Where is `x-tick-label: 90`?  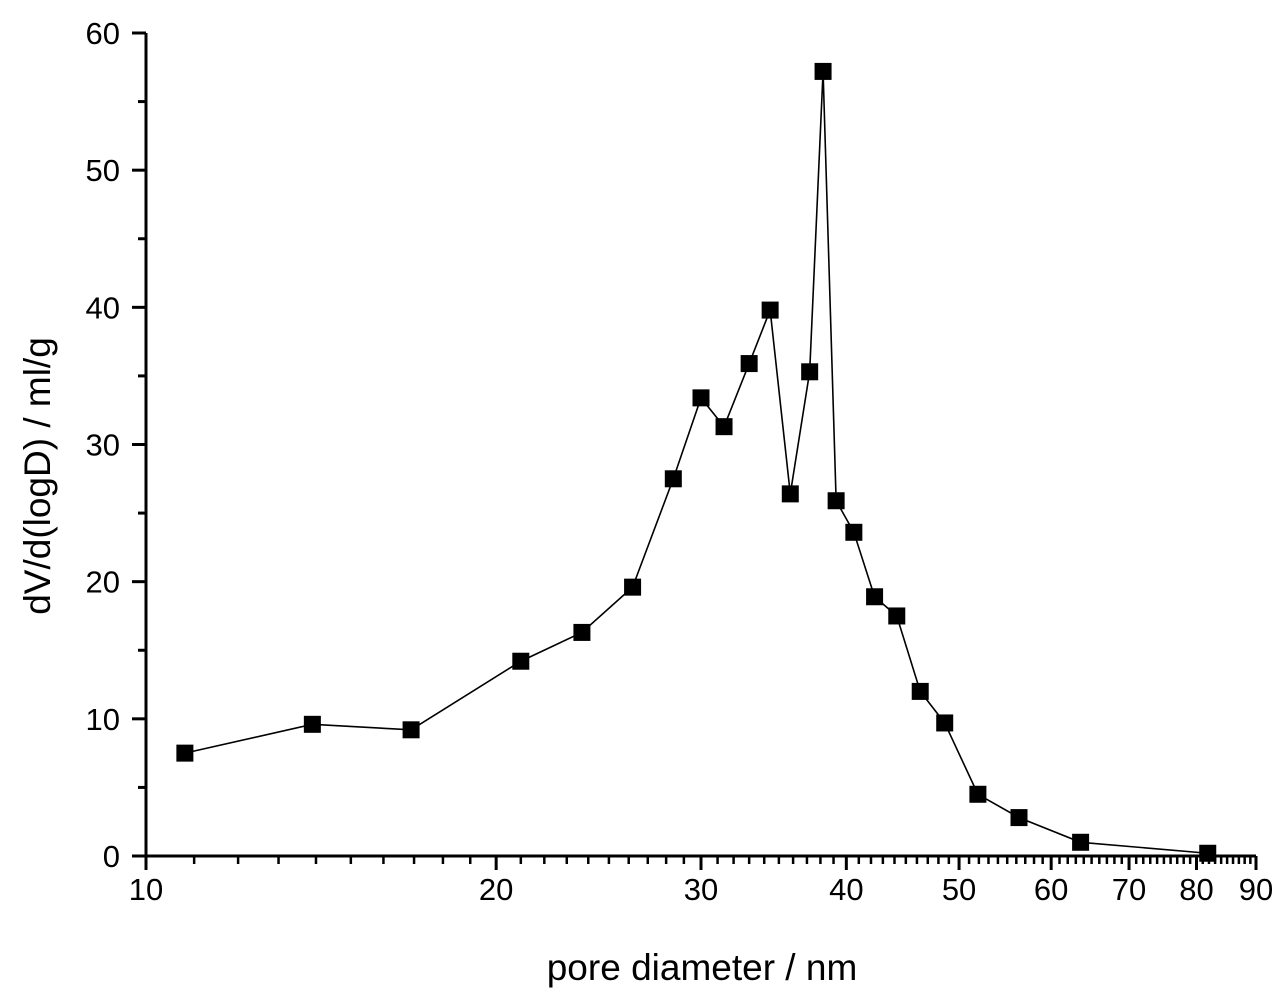
x-tick-label: 90 is located at coordinates (1256, 889).